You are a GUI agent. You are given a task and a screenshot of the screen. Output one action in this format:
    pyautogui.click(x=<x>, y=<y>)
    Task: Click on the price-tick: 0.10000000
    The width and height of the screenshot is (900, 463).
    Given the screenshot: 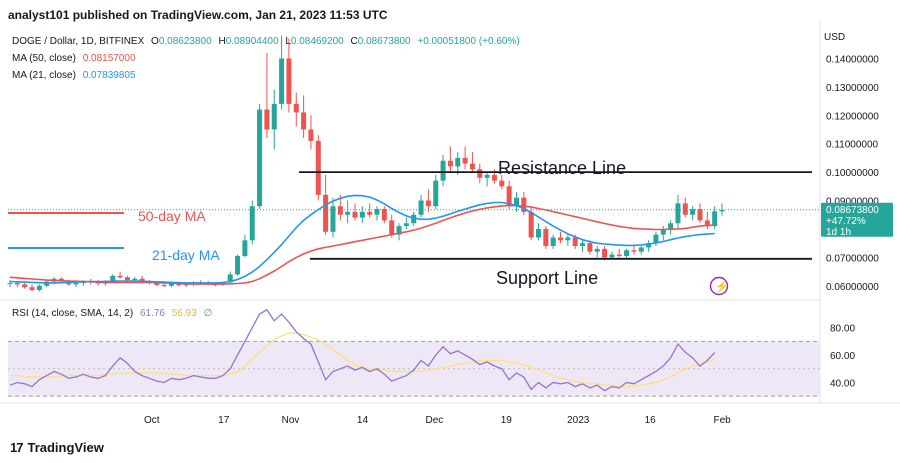 What is the action you would take?
    pyautogui.click(x=852, y=173)
    